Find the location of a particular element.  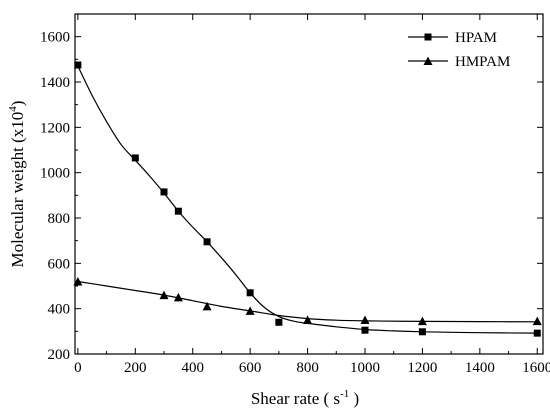

legend-label-hpam: HPAM is located at coordinates (476, 38).